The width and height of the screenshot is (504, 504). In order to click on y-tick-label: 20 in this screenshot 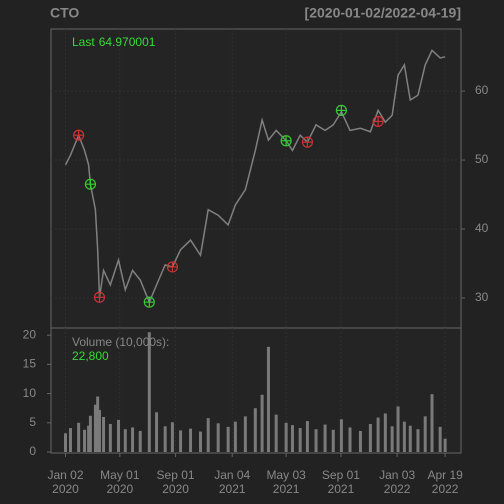, I will do `click(30, 334)`.